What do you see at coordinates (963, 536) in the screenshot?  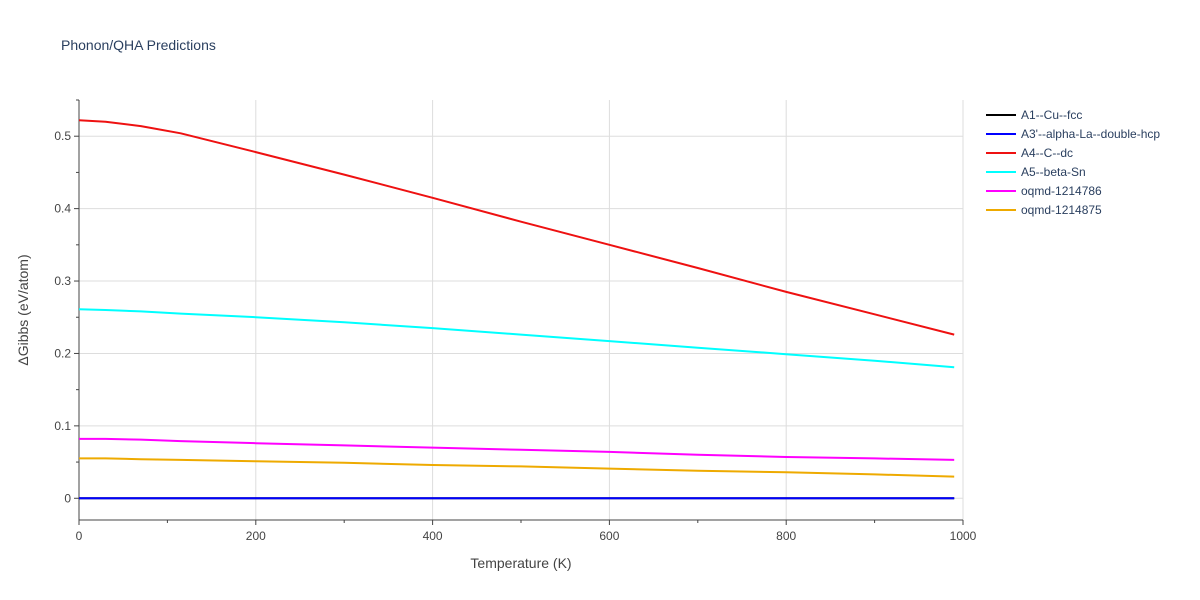 I see `x-tick-label: 1000` at bounding box center [963, 536].